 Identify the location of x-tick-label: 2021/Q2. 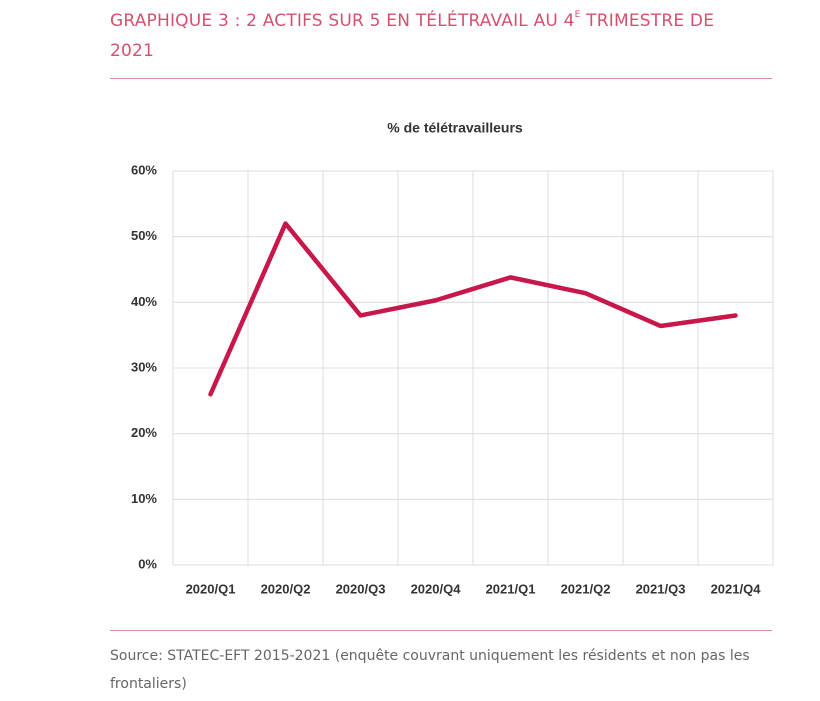
(586, 588).